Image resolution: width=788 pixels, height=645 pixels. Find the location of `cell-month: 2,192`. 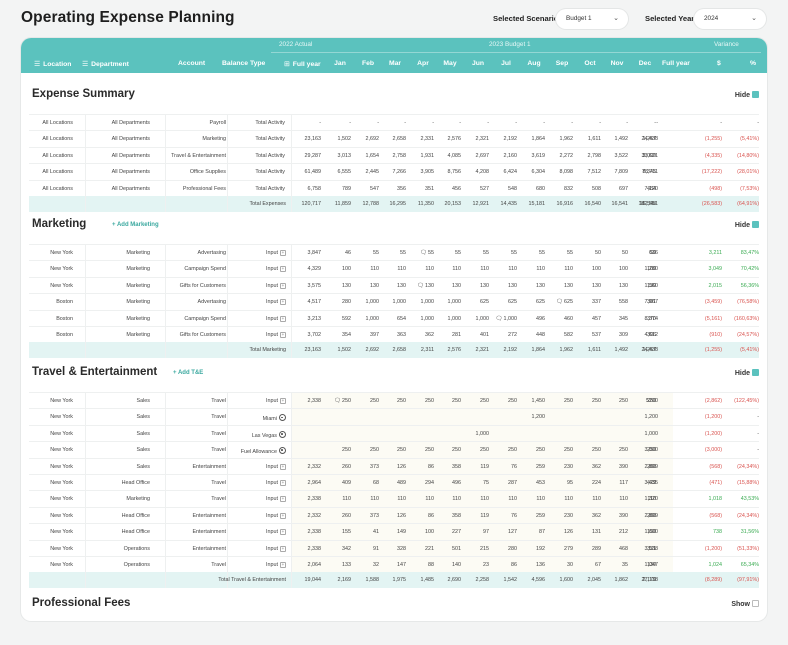

cell-month: 2,192 is located at coordinates (510, 139).